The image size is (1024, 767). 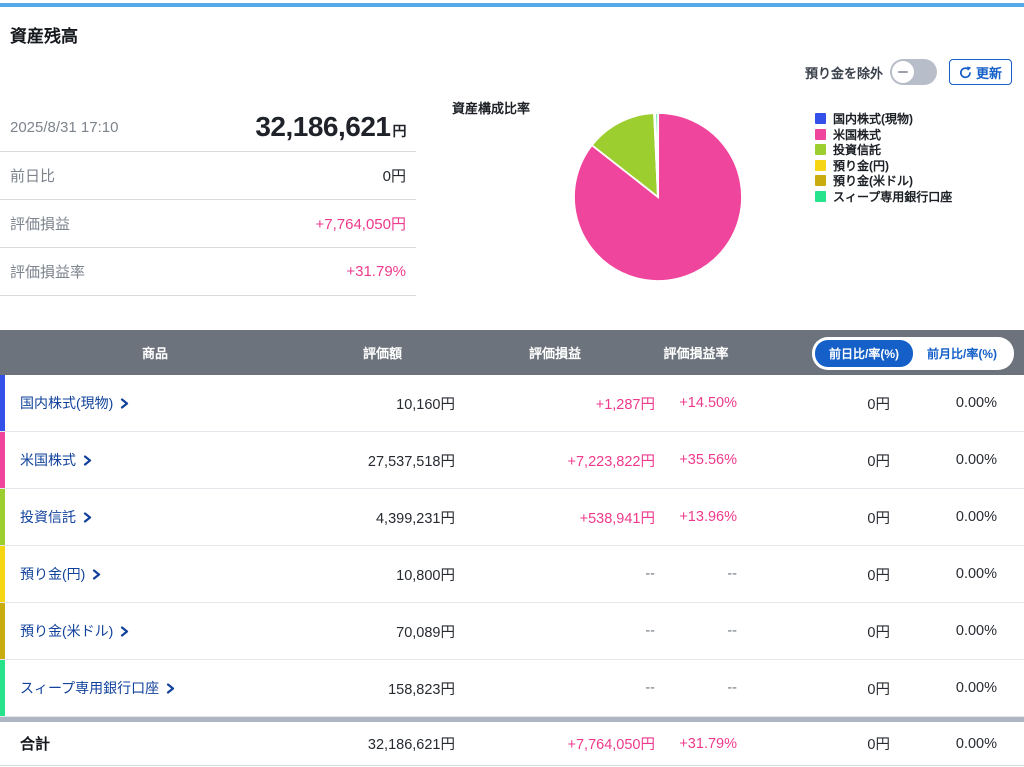 I want to click on refresh-button-label: 更新, so click(x=988, y=73).